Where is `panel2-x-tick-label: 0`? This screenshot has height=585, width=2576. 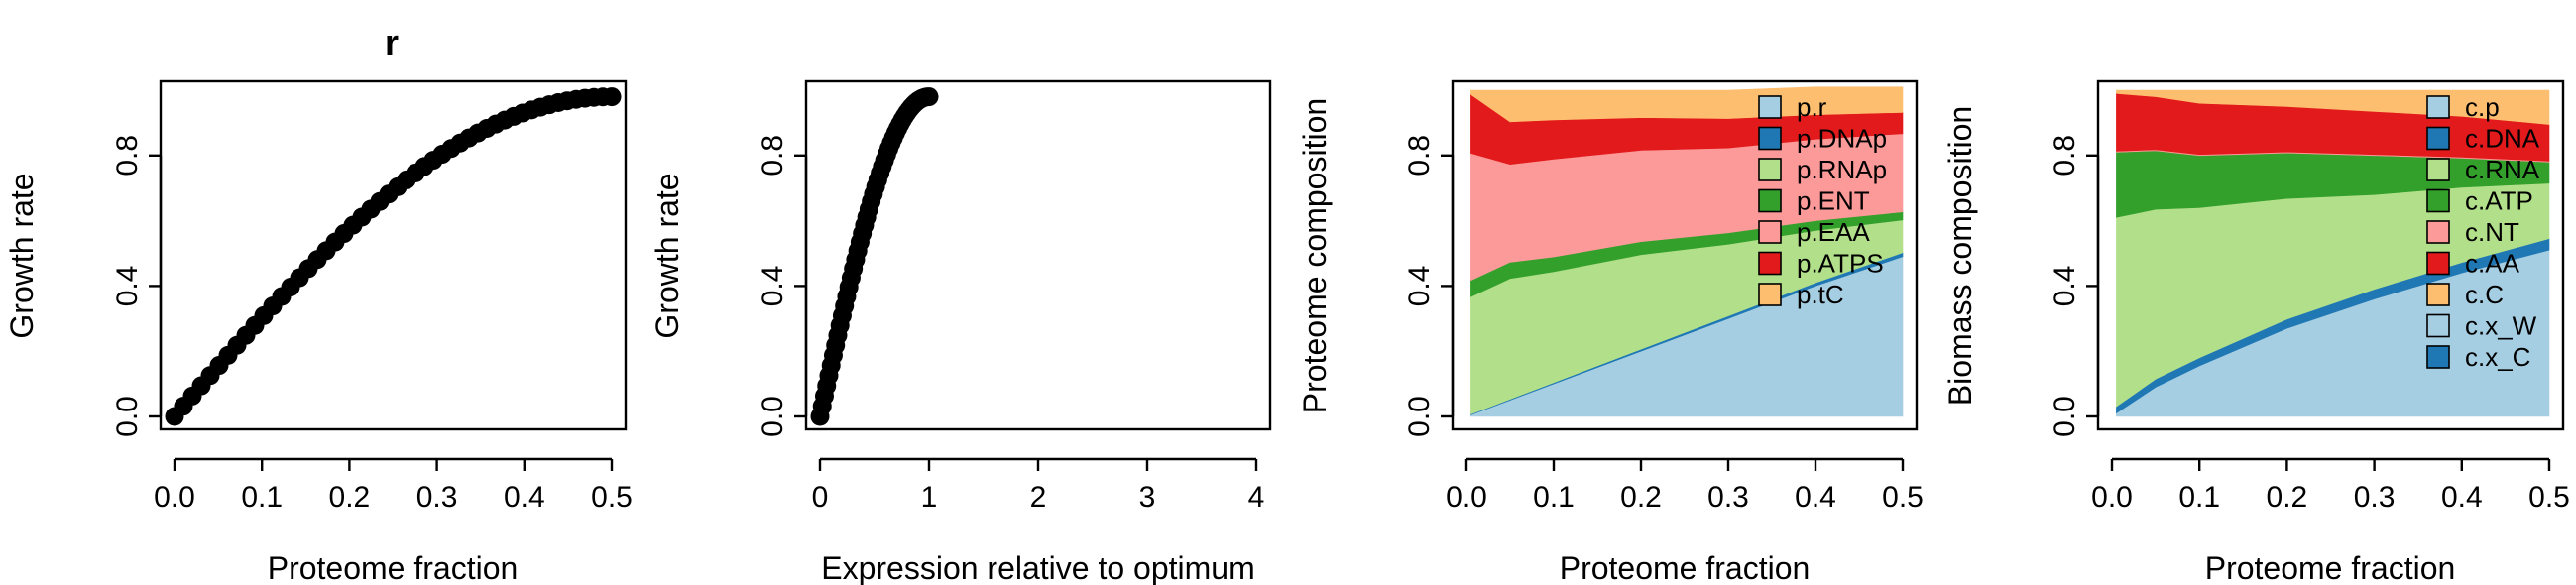 panel2-x-tick-label: 0 is located at coordinates (820, 497).